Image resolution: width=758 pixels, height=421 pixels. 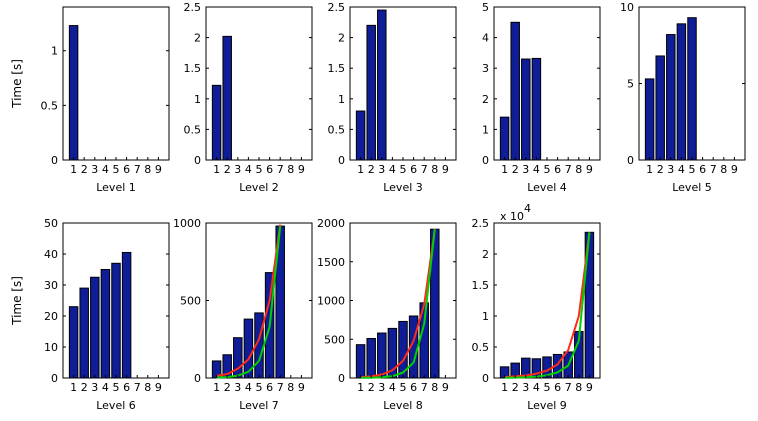 I want to click on y-axis-label: Time [s], so click(x=17, y=301).